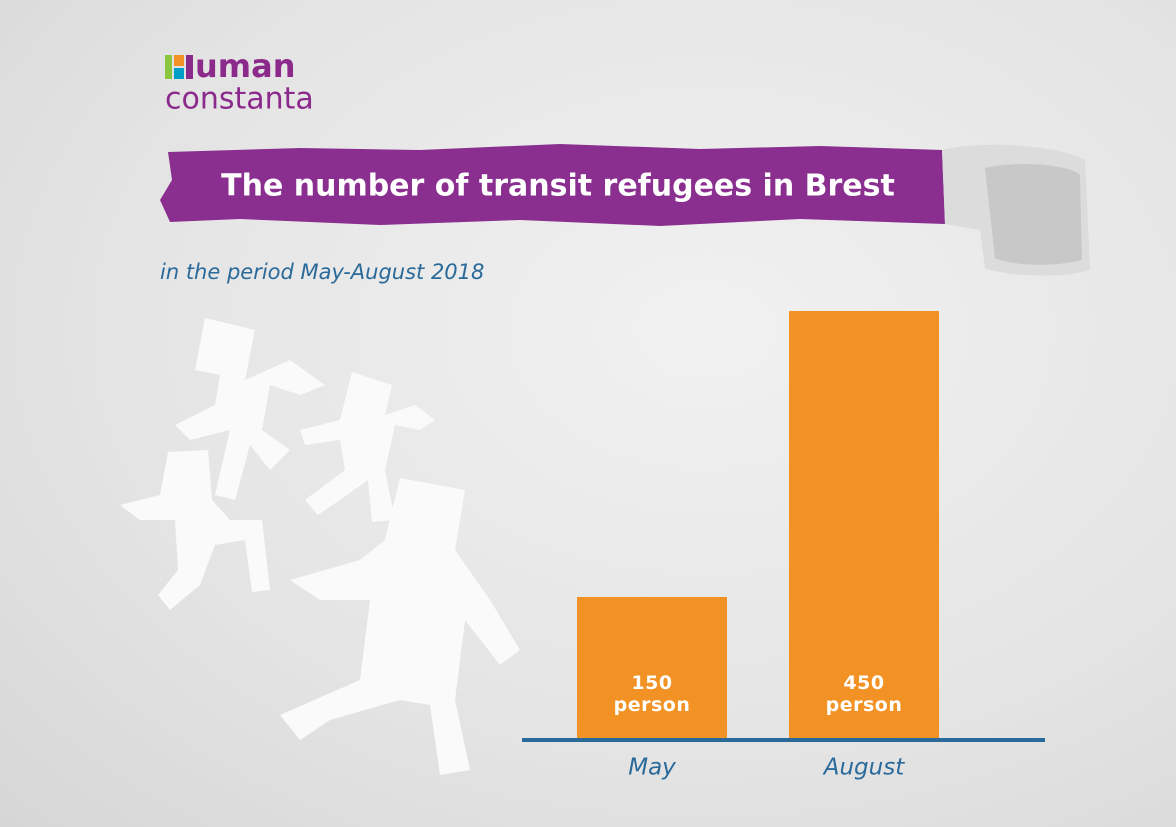 This screenshot has height=827, width=1176. Describe the element at coordinates (652, 768) in the screenshot. I see `x-tick-label: May` at that location.